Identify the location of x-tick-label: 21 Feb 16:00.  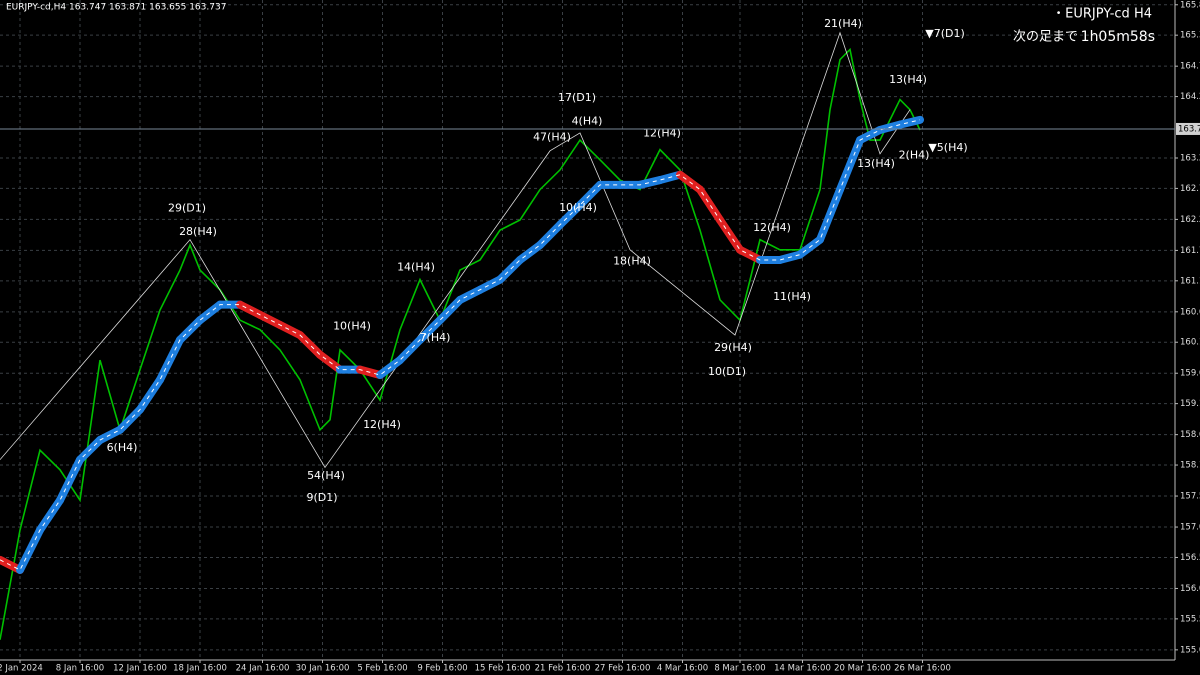
(563, 669).